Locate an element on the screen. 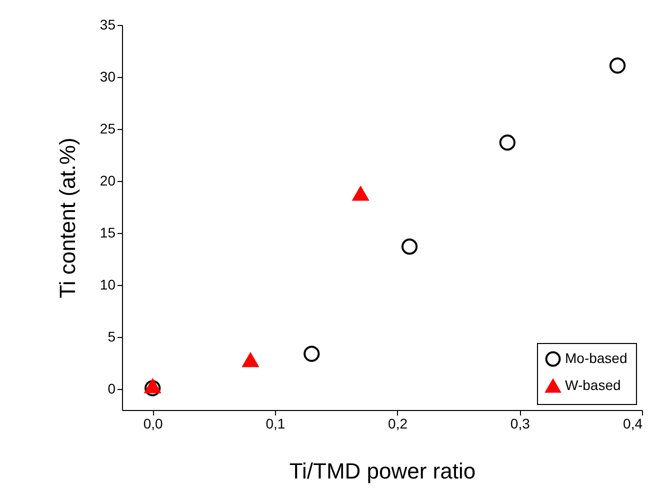 The image size is (658, 503). legend-label: W-based is located at coordinates (593, 385).